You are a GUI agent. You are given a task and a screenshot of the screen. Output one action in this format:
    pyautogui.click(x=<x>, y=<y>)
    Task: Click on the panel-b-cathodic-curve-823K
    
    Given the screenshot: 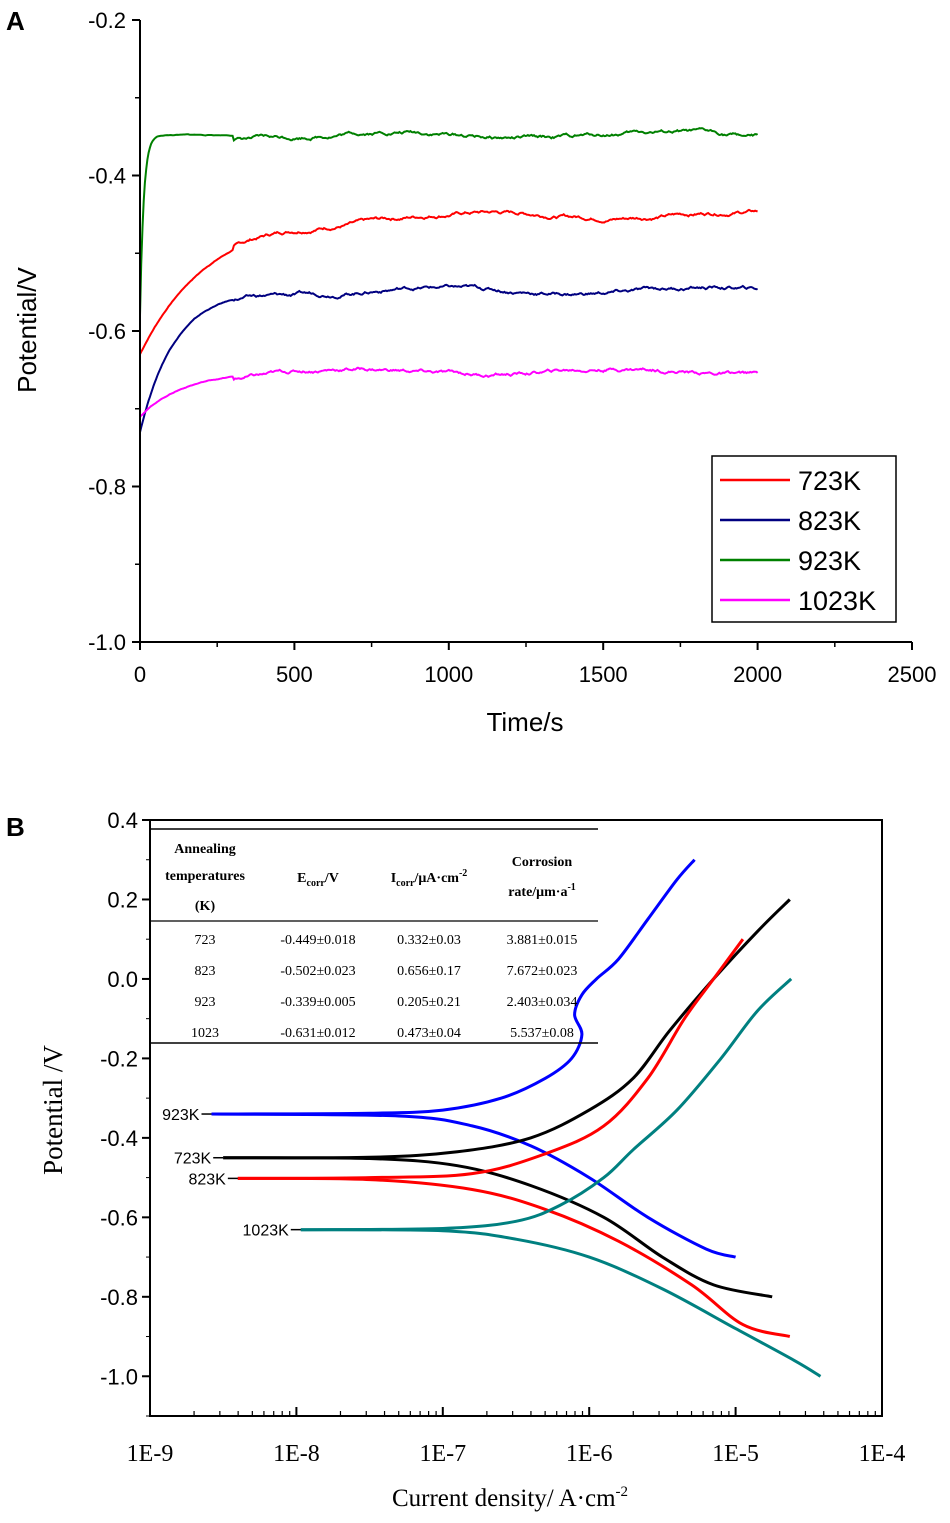 What is the action you would take?
    pyautogui.click(x=514, y=1257)
    